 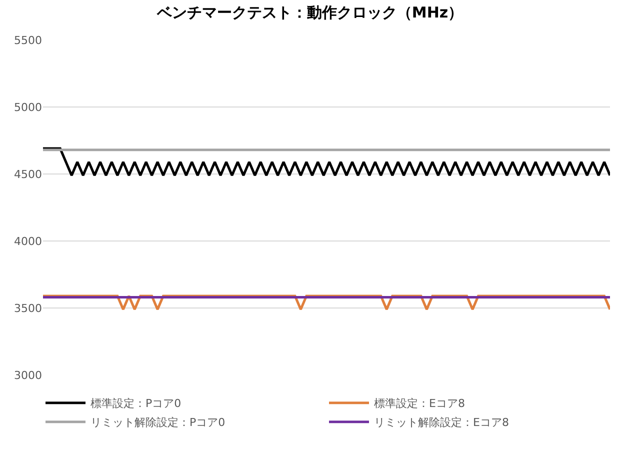 What do you see at coordinates (136, 403) in the screenshot?
I see `legend-label: 標準設定：Pコア0` at bounding box center [136, 403].